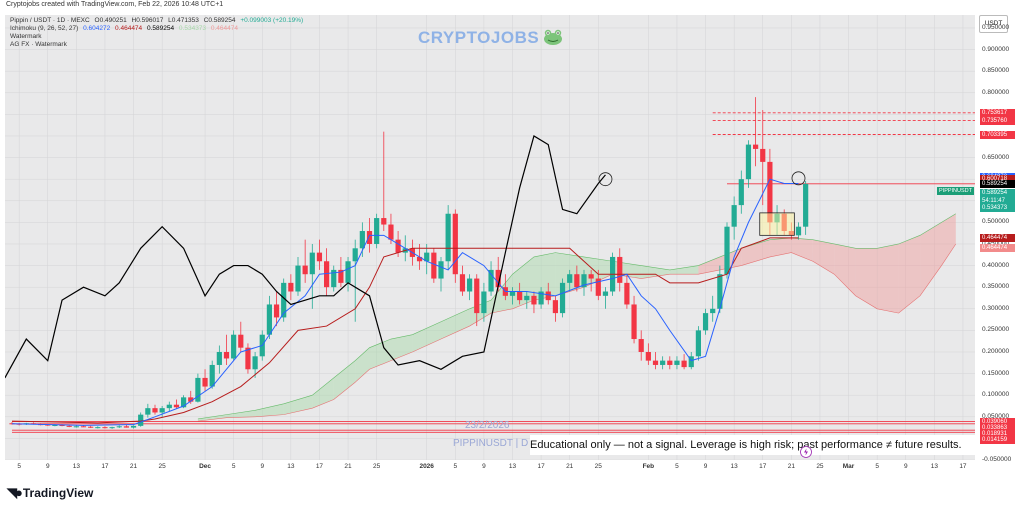 The image size is (1024, 509). What do you see at coordinates (997, 421) in the screenshot?
I see `price-badge: 0.039060` at bounding box center [997, 421].